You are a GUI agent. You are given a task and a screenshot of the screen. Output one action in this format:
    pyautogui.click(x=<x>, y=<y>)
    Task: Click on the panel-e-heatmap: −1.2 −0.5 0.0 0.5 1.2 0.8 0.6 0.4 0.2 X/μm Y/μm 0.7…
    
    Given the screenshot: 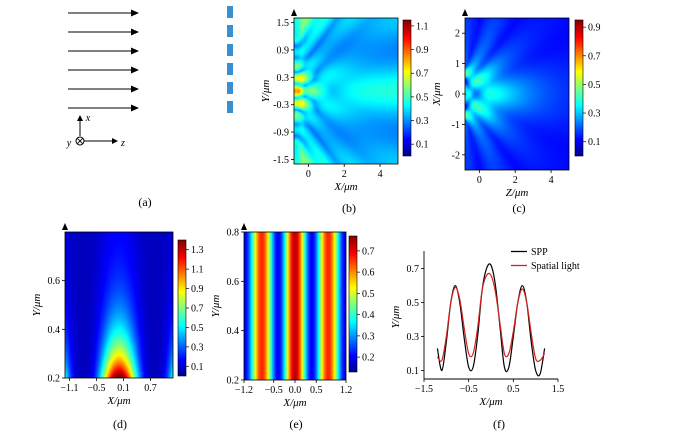 What is the action you would take?
    pyautogui.click(x=292, y=316)
    